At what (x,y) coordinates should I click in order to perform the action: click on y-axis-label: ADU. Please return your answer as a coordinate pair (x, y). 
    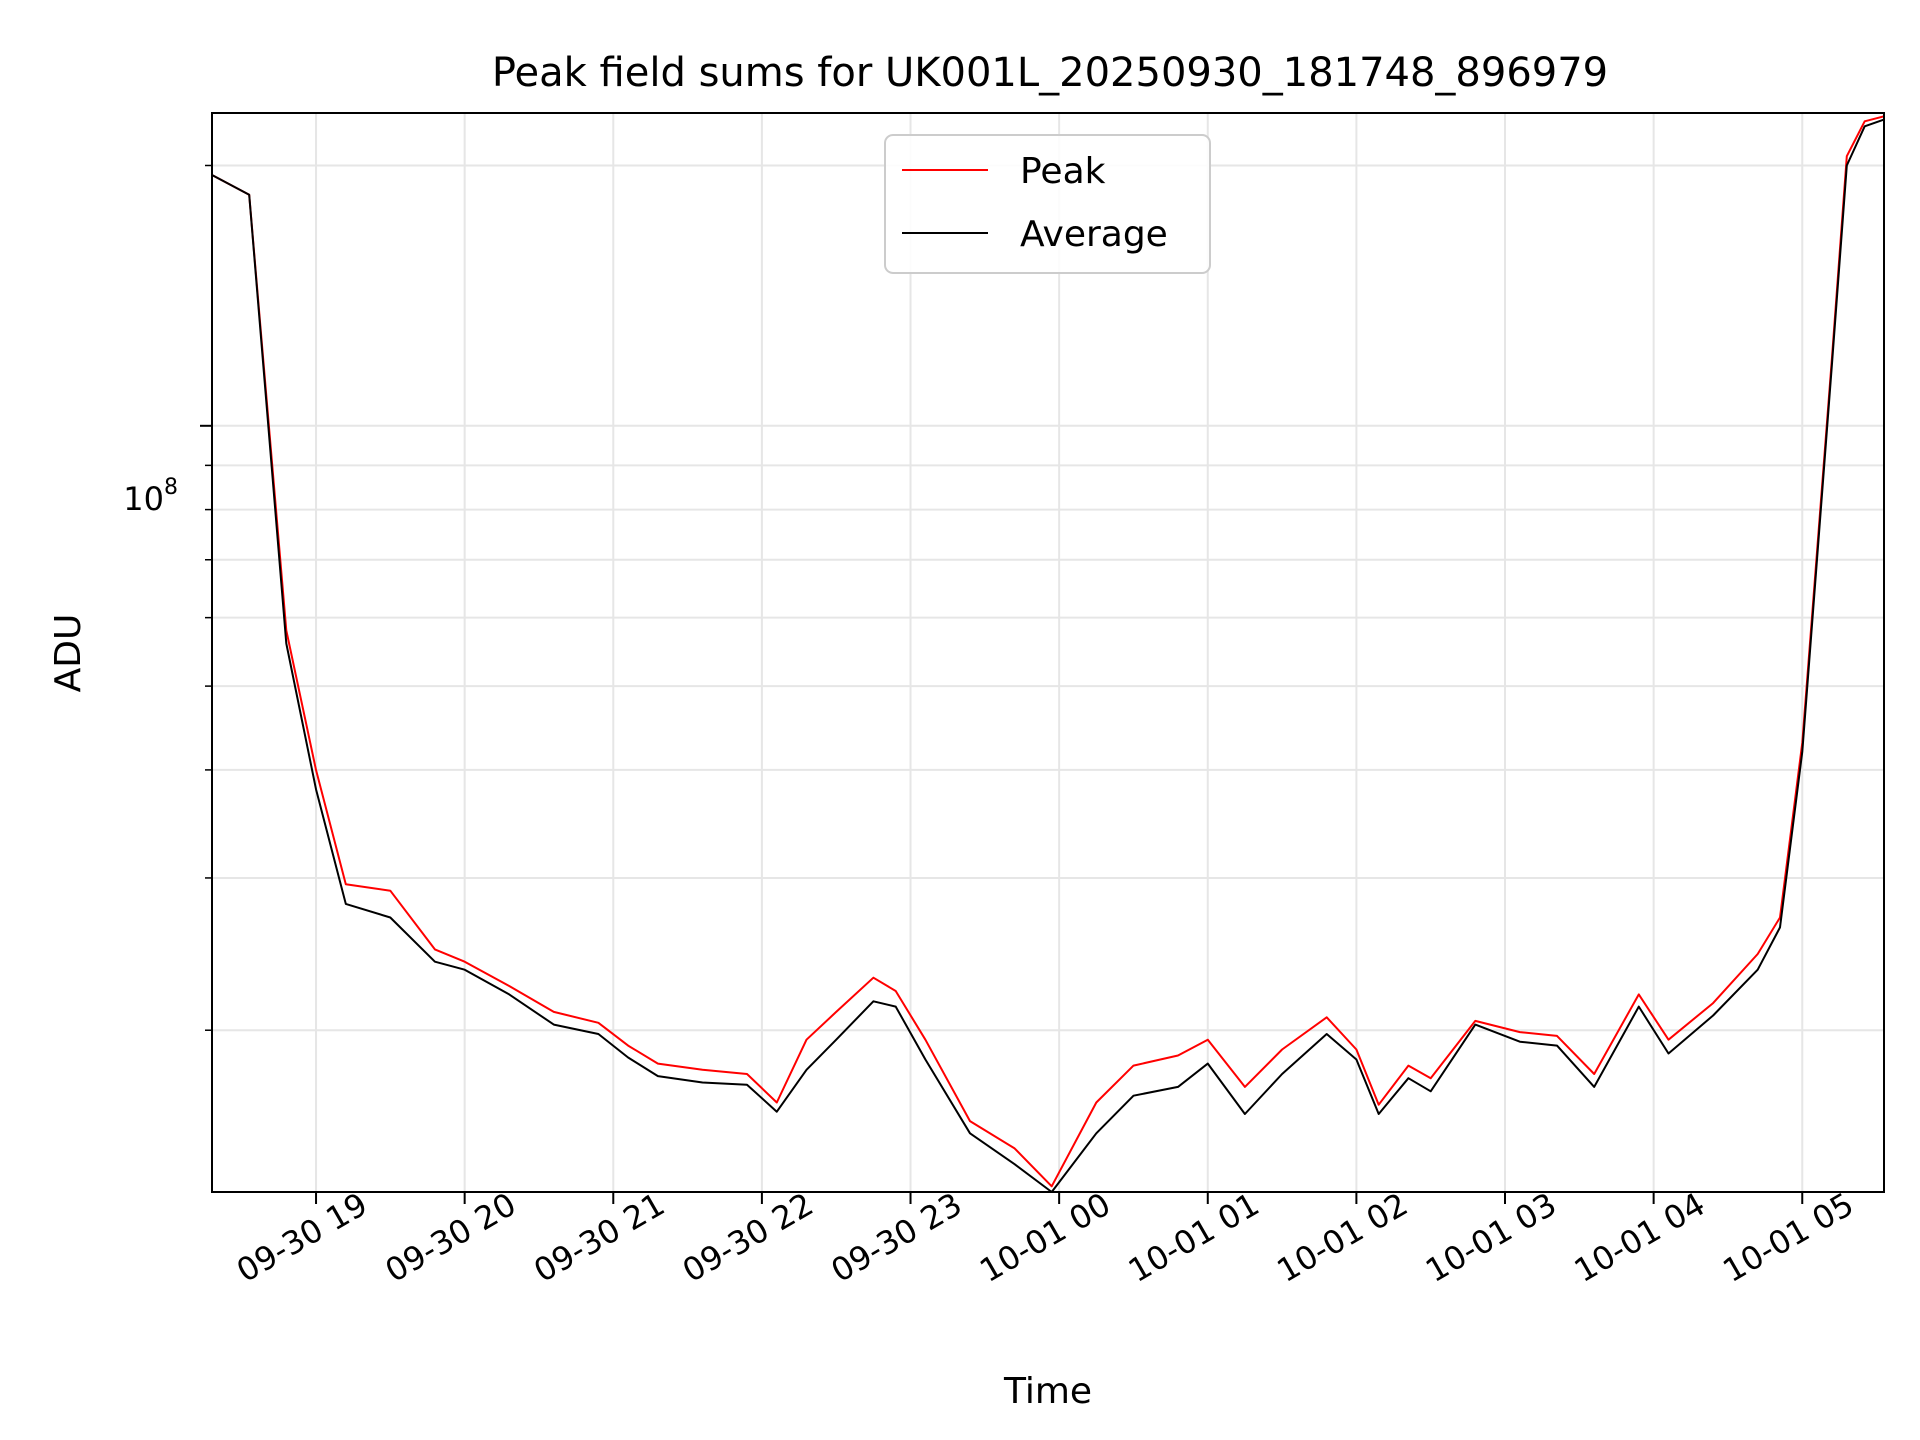
    Looking at the image, I should click on (68, 653).